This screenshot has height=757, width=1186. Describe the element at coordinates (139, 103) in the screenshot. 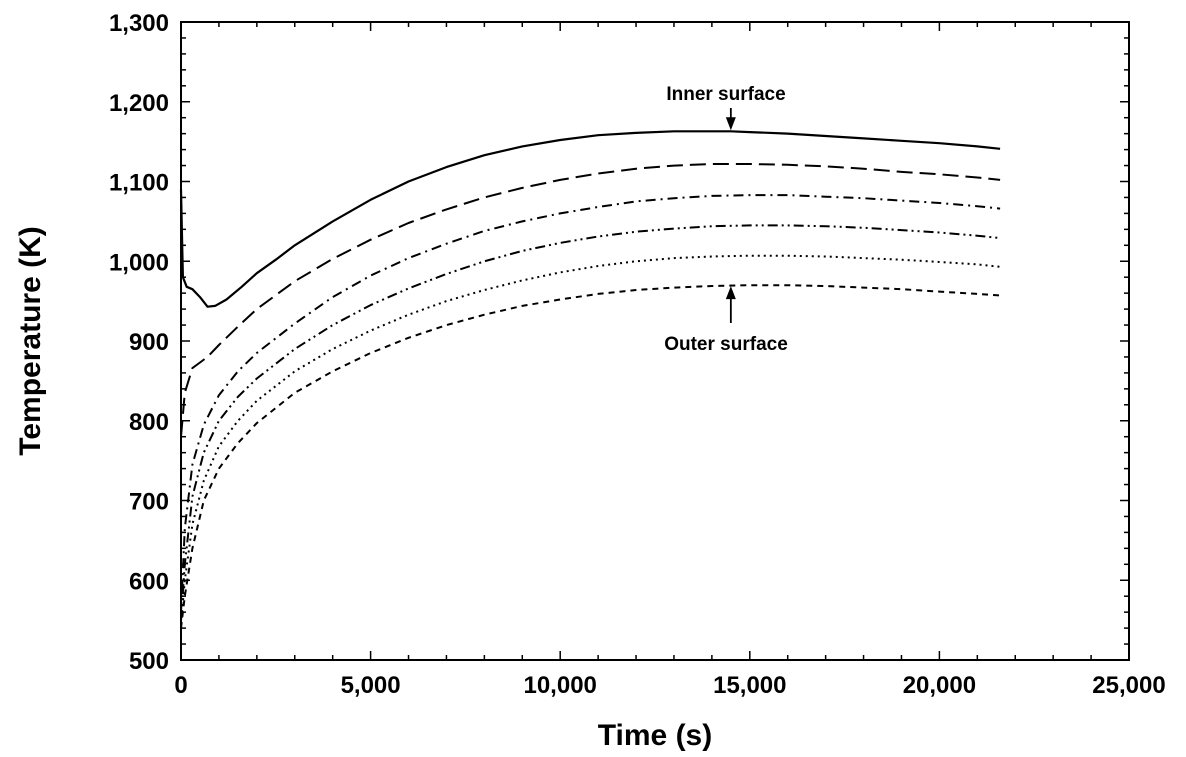

I see `y-tick-label: 1,200` at that location.